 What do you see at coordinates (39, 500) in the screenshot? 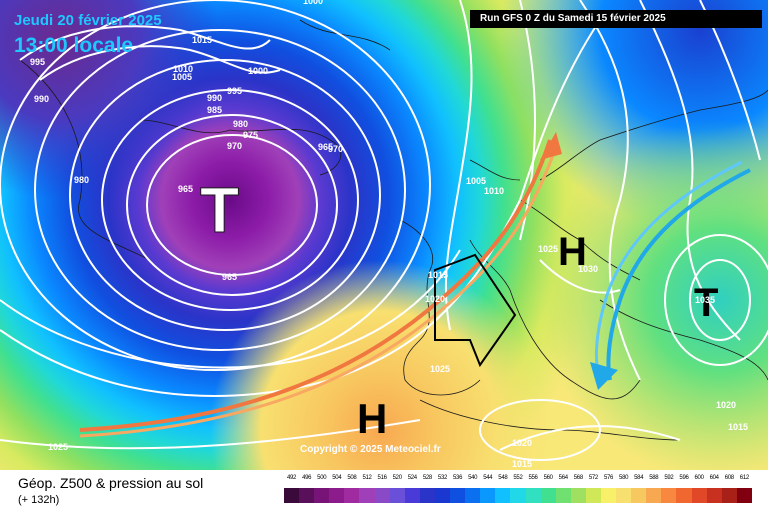
I see `legend-subtitle: (+ 132h)` at bounding box center [39, 500].